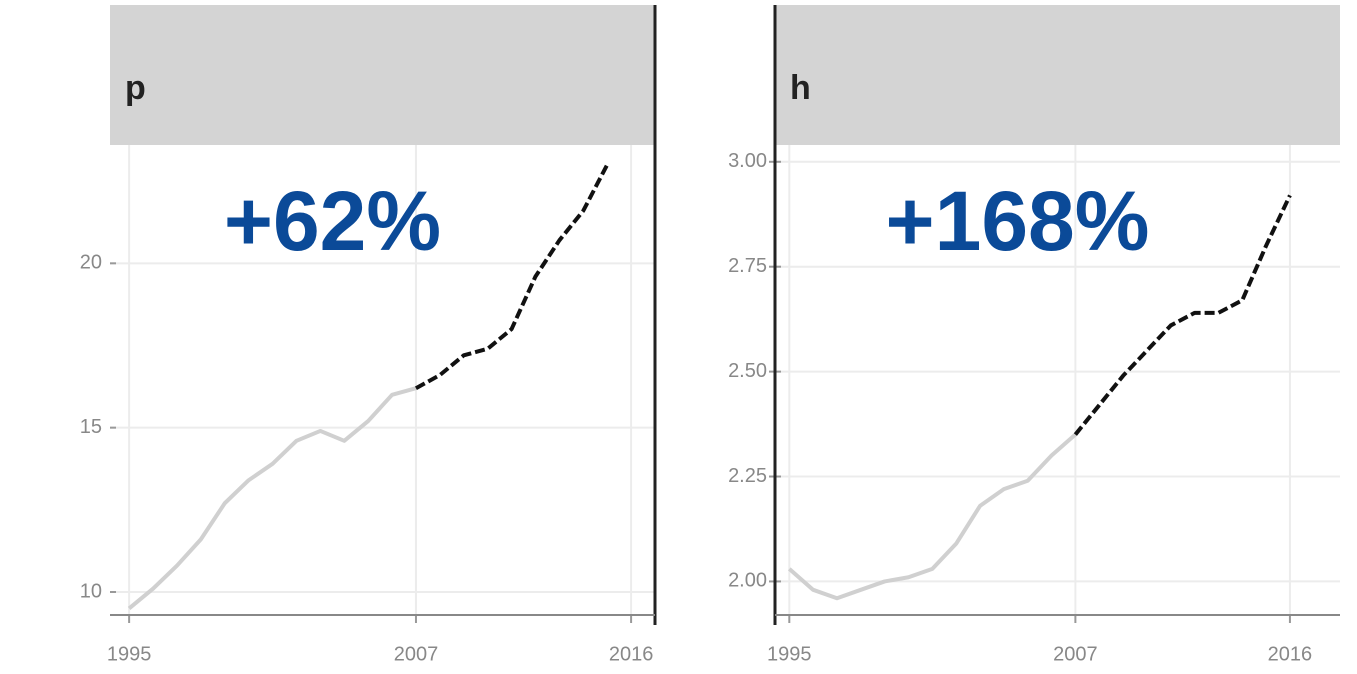  I want to click on y-tick-label: 2.25, so click(747, 476).